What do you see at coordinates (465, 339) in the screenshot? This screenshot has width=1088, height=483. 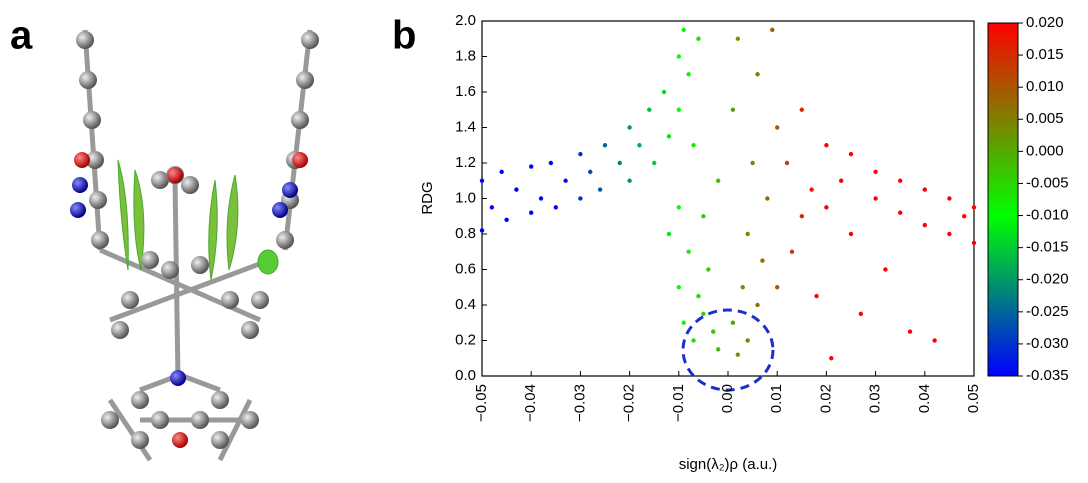 I see `y-tick-label: 0.2` at bounding box center [465, 339].